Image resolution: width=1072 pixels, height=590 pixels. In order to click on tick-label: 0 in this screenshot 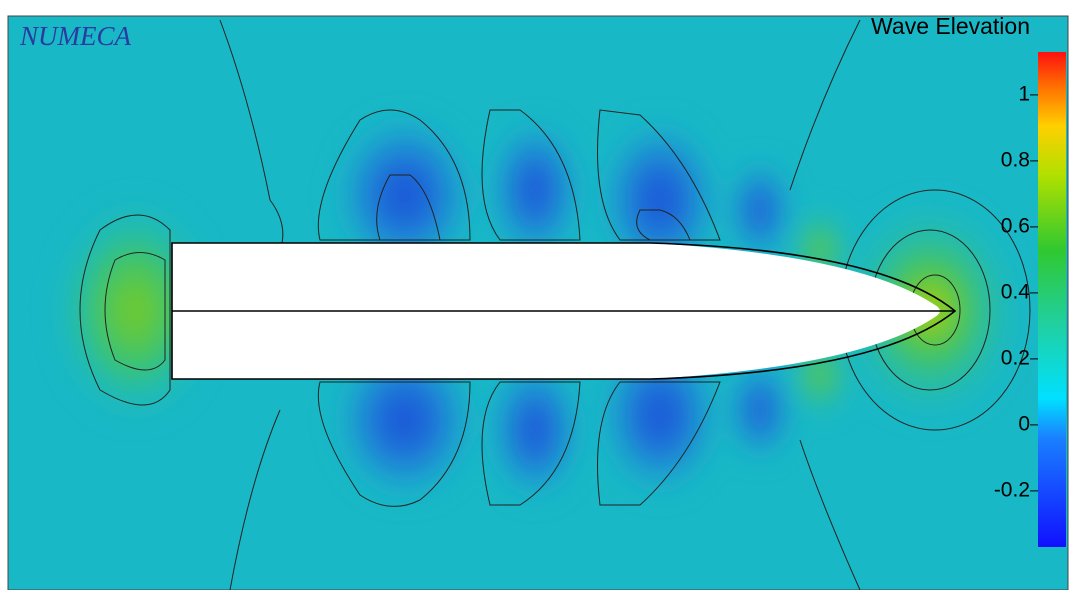, I will do `click(1024, 423)`.